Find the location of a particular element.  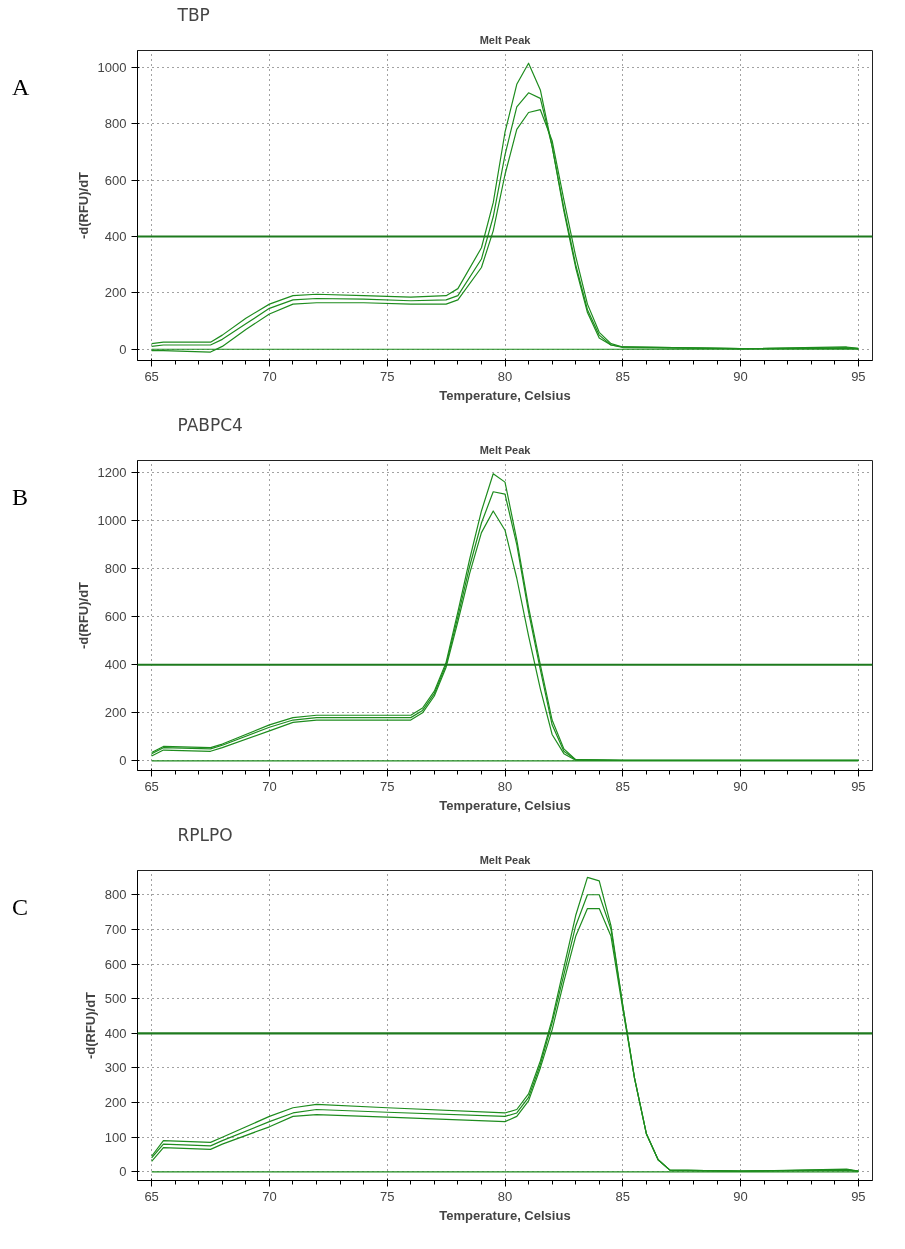

chart-title: TBP is located at coordinates (193, 14).